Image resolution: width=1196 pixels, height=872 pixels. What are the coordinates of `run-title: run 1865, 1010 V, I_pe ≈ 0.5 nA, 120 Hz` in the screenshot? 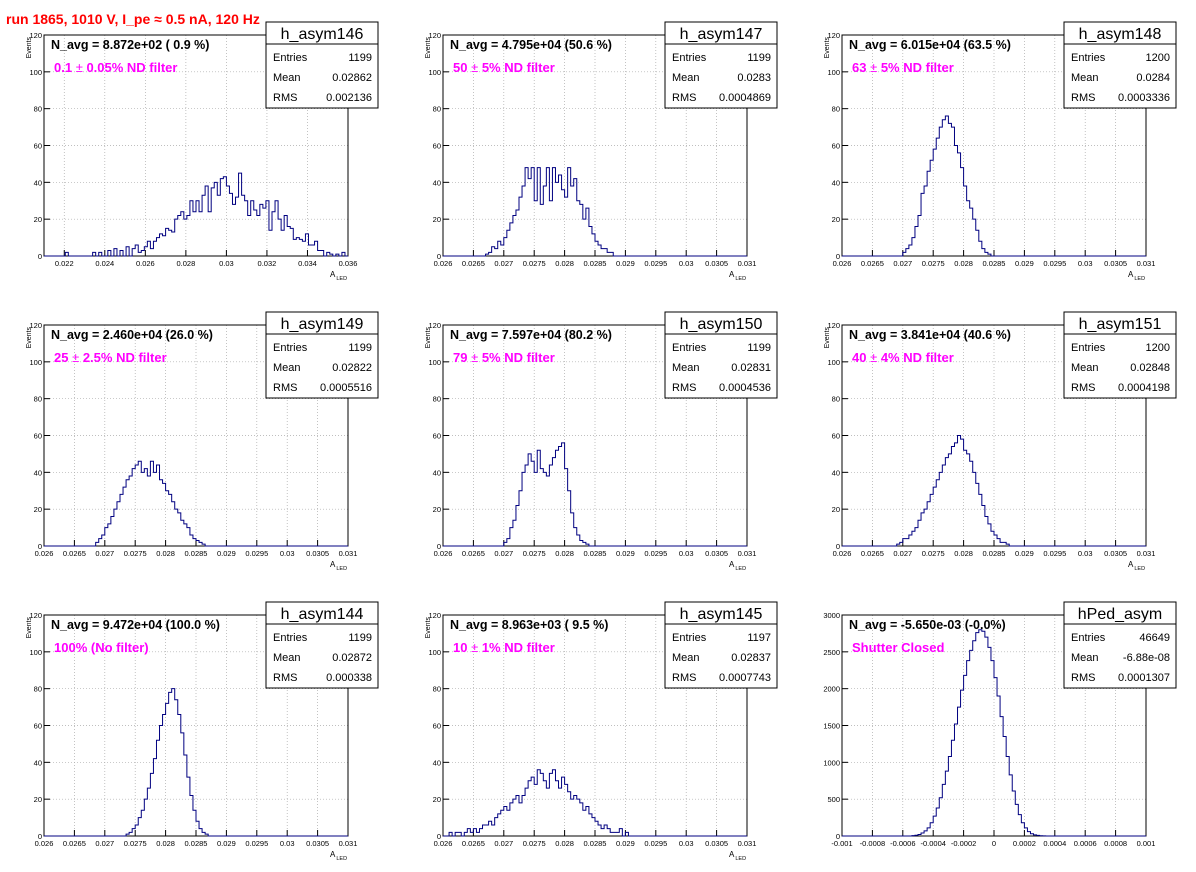 It's located at (133, 19).